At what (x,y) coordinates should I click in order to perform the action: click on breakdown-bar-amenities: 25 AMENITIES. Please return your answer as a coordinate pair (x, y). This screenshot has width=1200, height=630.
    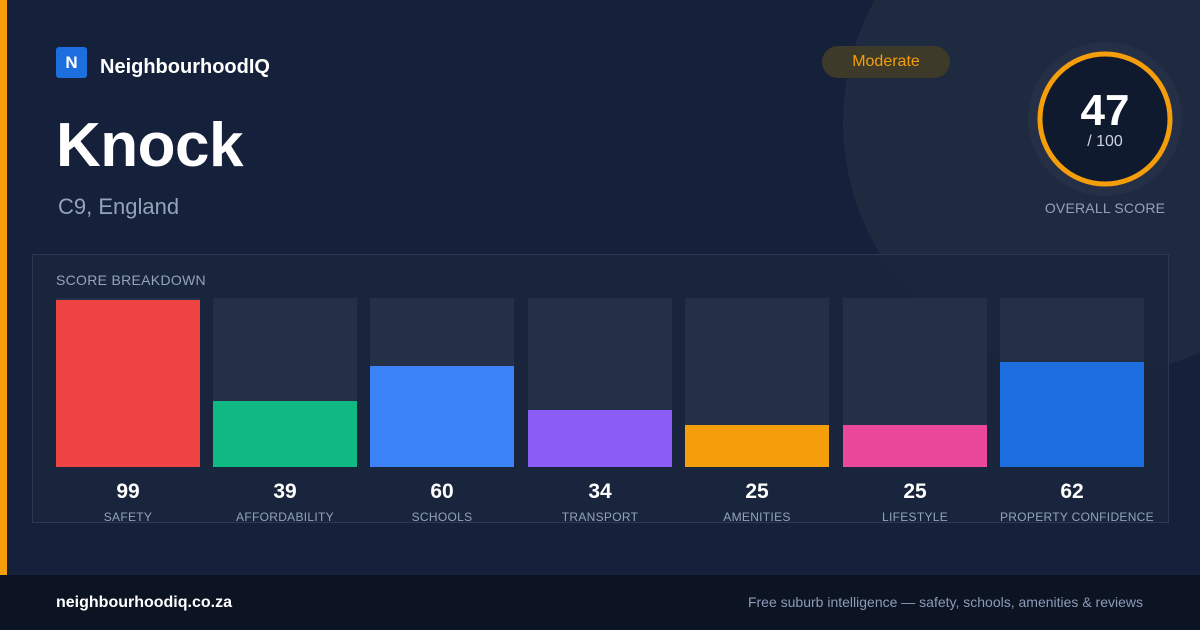
    Looking at the image, I should click on (757, 411).